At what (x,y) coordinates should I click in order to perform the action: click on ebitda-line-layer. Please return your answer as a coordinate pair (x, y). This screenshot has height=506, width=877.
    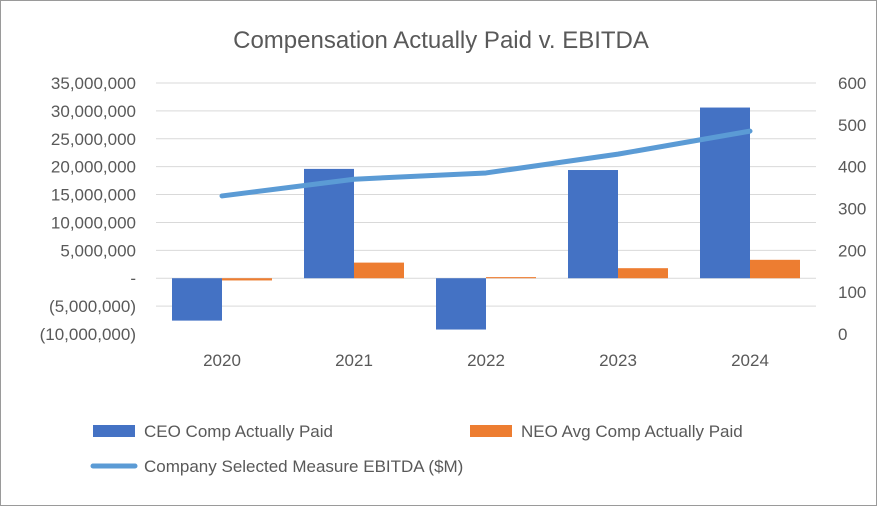
    Looking at the image, I should click on (486, 163).